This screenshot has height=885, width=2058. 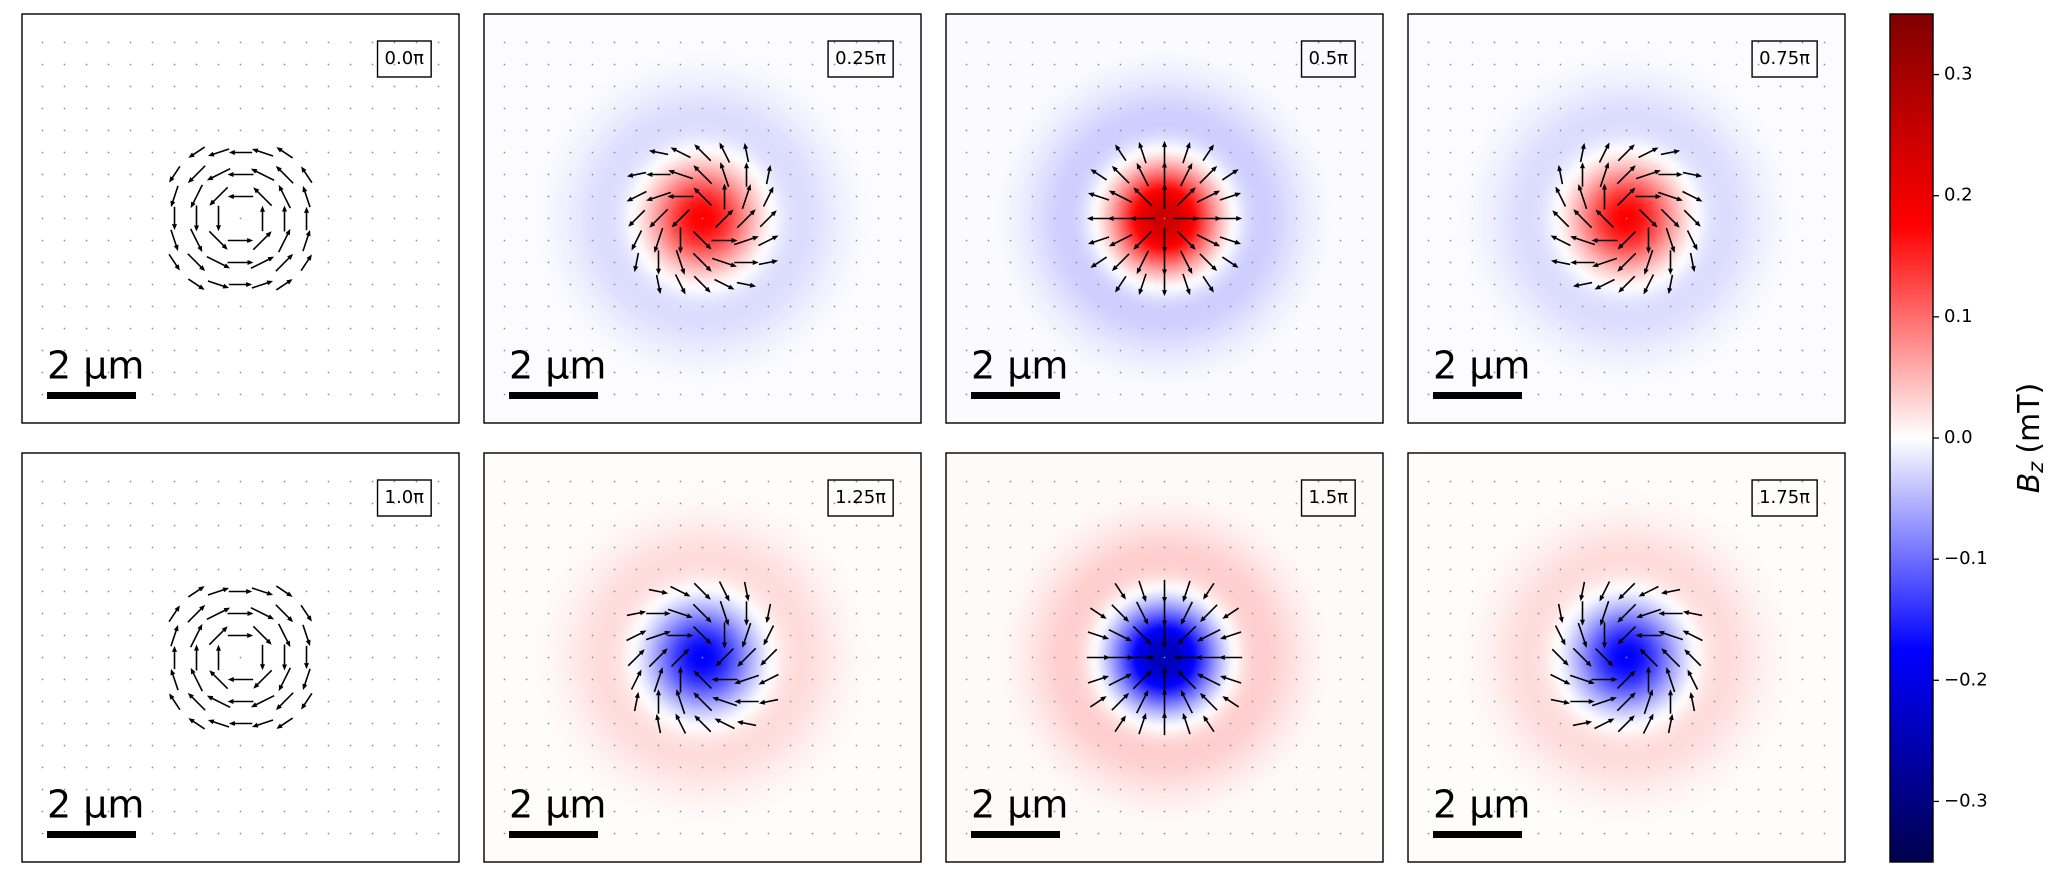 I want to click on scalebar, so click(x=553, y=834).